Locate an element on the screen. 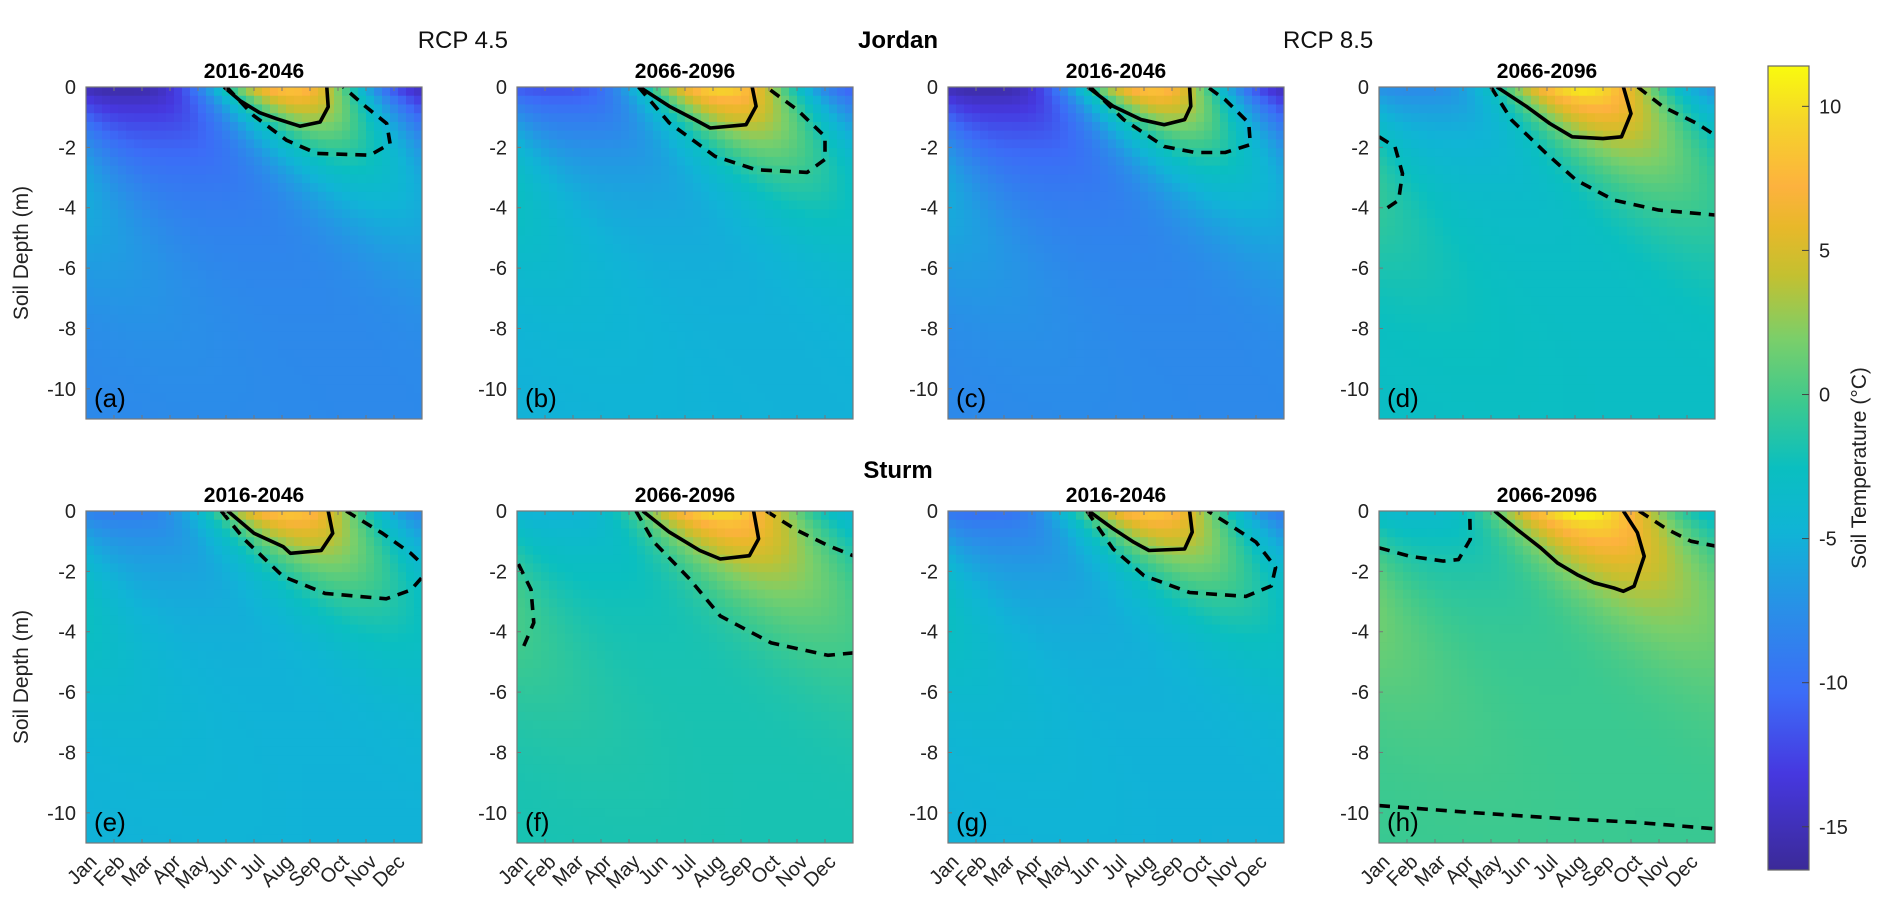 Image resolution: width=1892 pixels, height=911 pixels. y-tick-label: -6 is located at coordinates (498, 269).